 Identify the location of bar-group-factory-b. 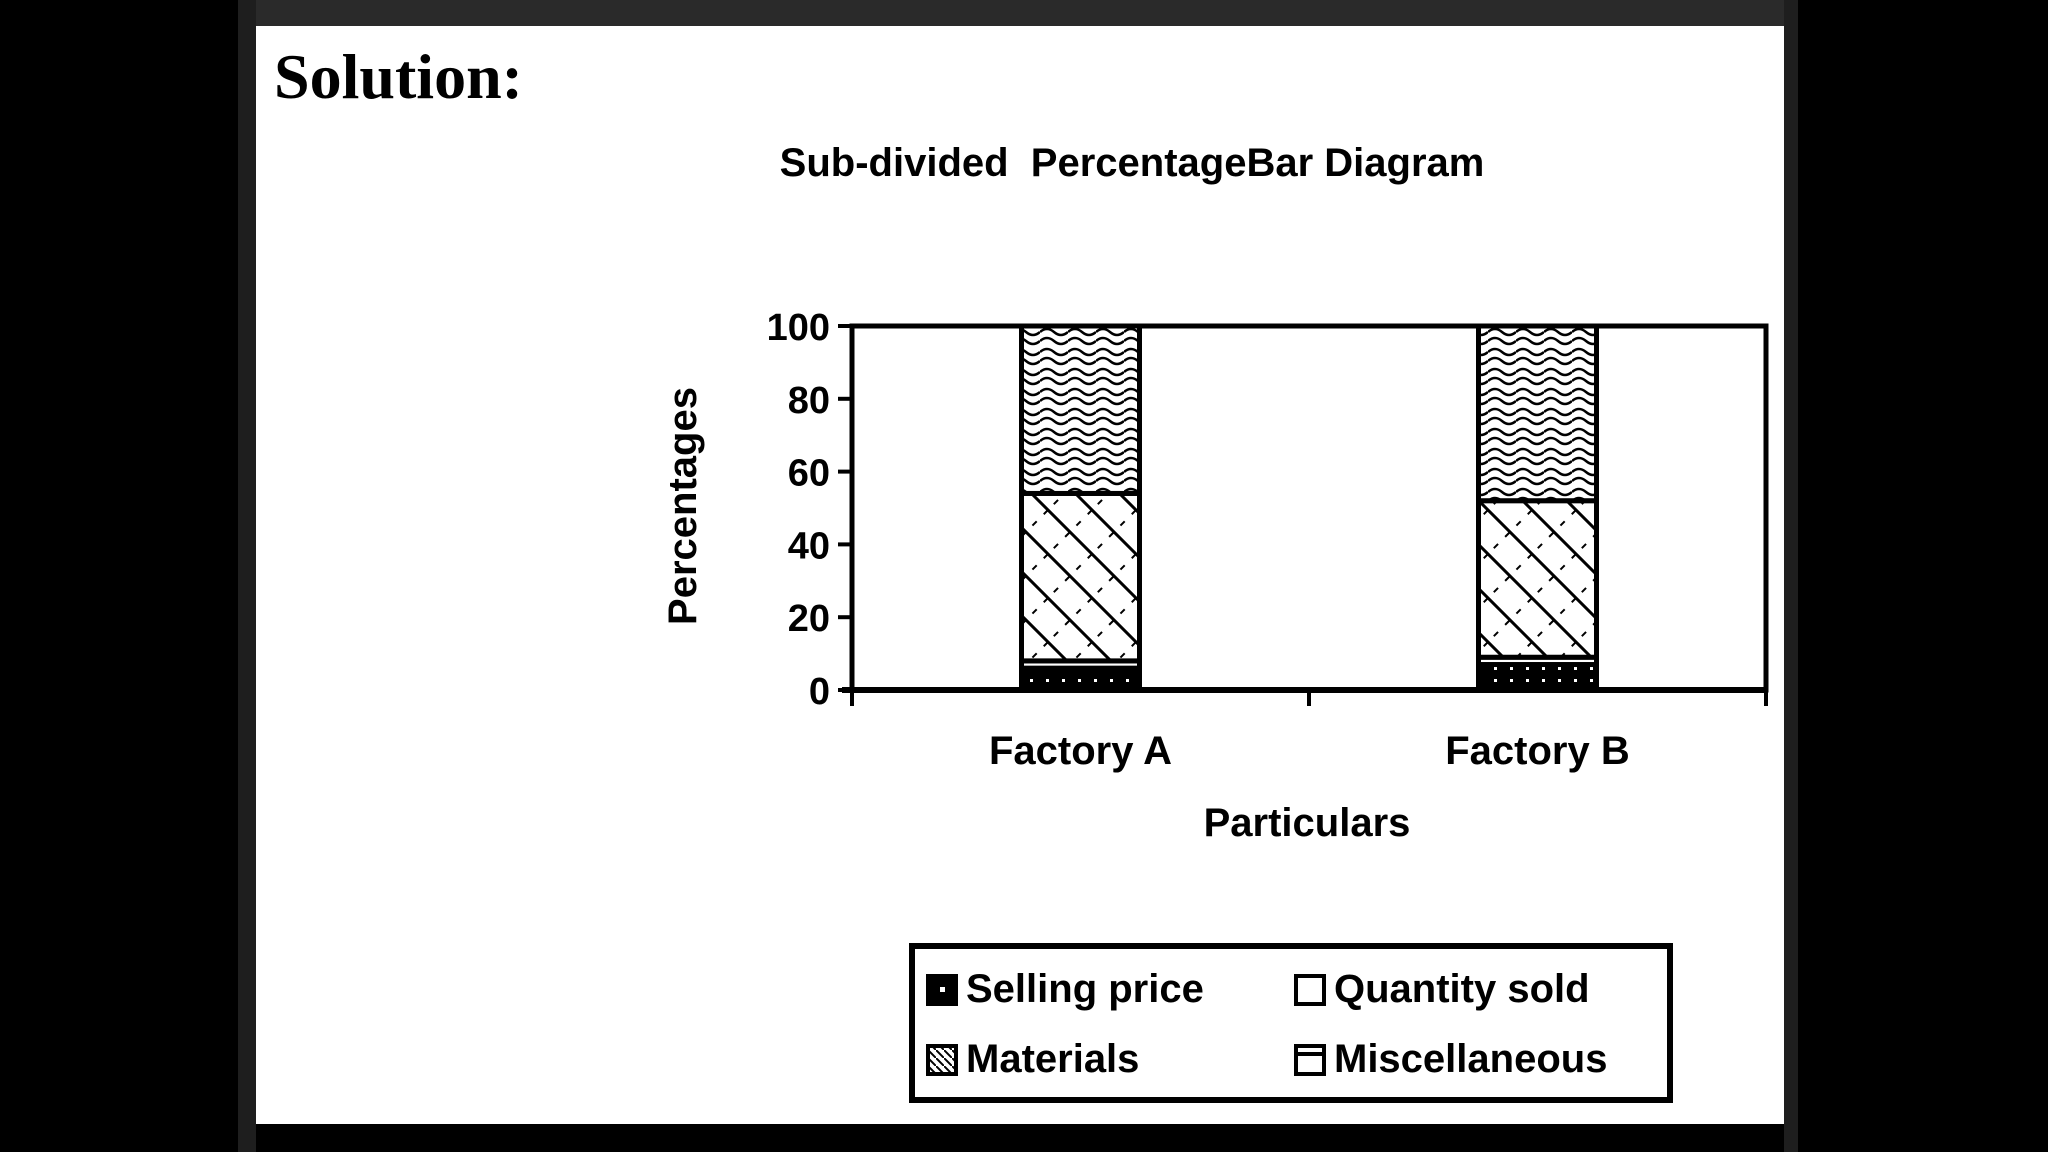
(1537, 508).